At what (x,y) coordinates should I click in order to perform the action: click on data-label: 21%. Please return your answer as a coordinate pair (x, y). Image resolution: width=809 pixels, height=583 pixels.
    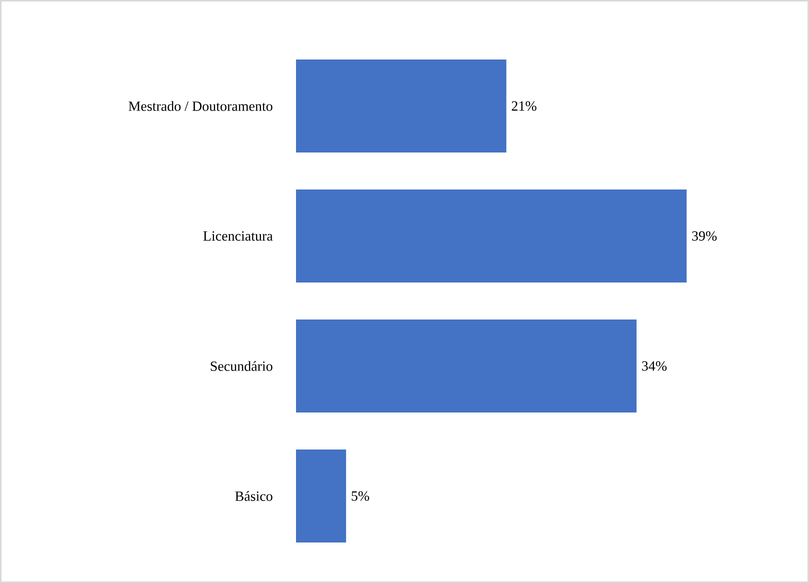
    Looking at the image, I should click on (524, 106).